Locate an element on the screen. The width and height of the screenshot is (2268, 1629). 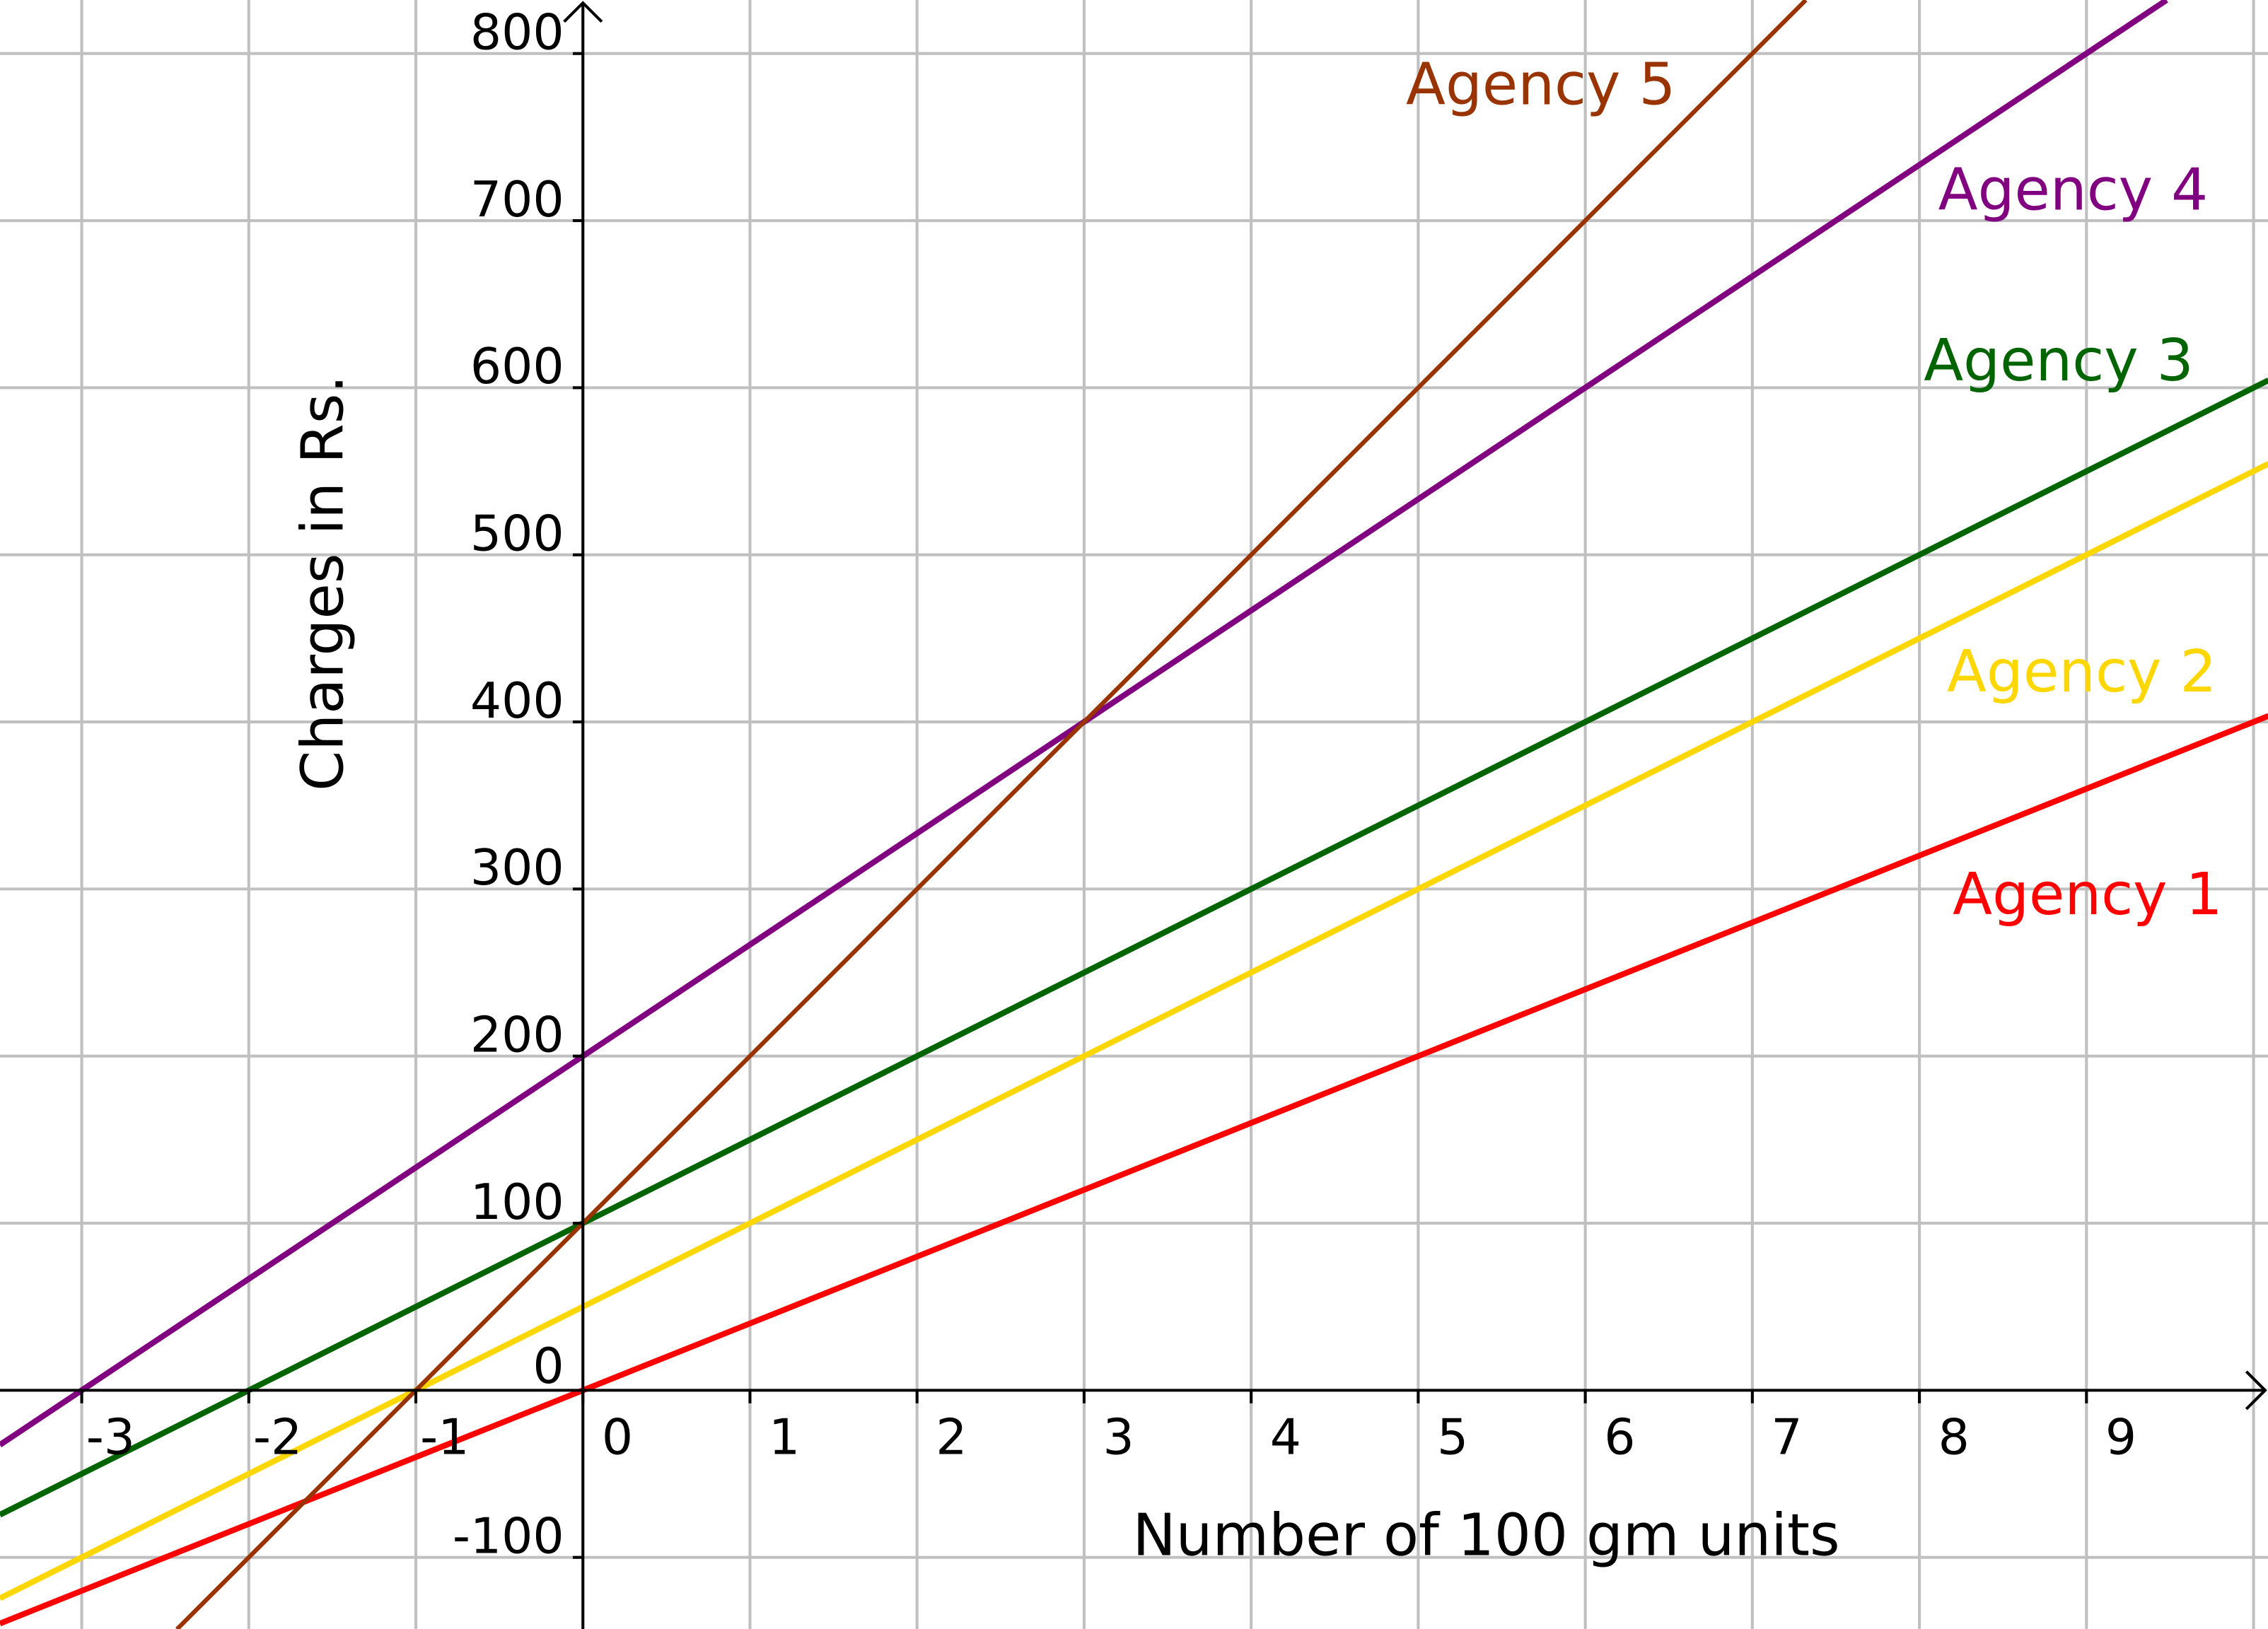
x-tick-label: 3 is located at coordinates (1118, 1437).